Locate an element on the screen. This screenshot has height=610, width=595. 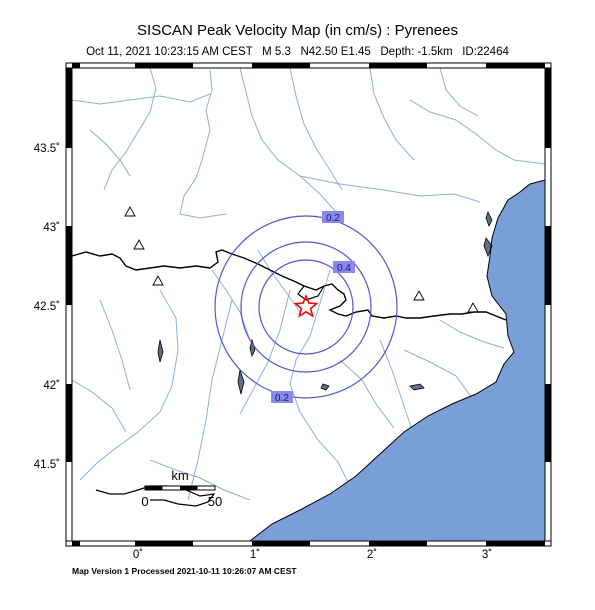
national-border is located at coordinates (289, 285).